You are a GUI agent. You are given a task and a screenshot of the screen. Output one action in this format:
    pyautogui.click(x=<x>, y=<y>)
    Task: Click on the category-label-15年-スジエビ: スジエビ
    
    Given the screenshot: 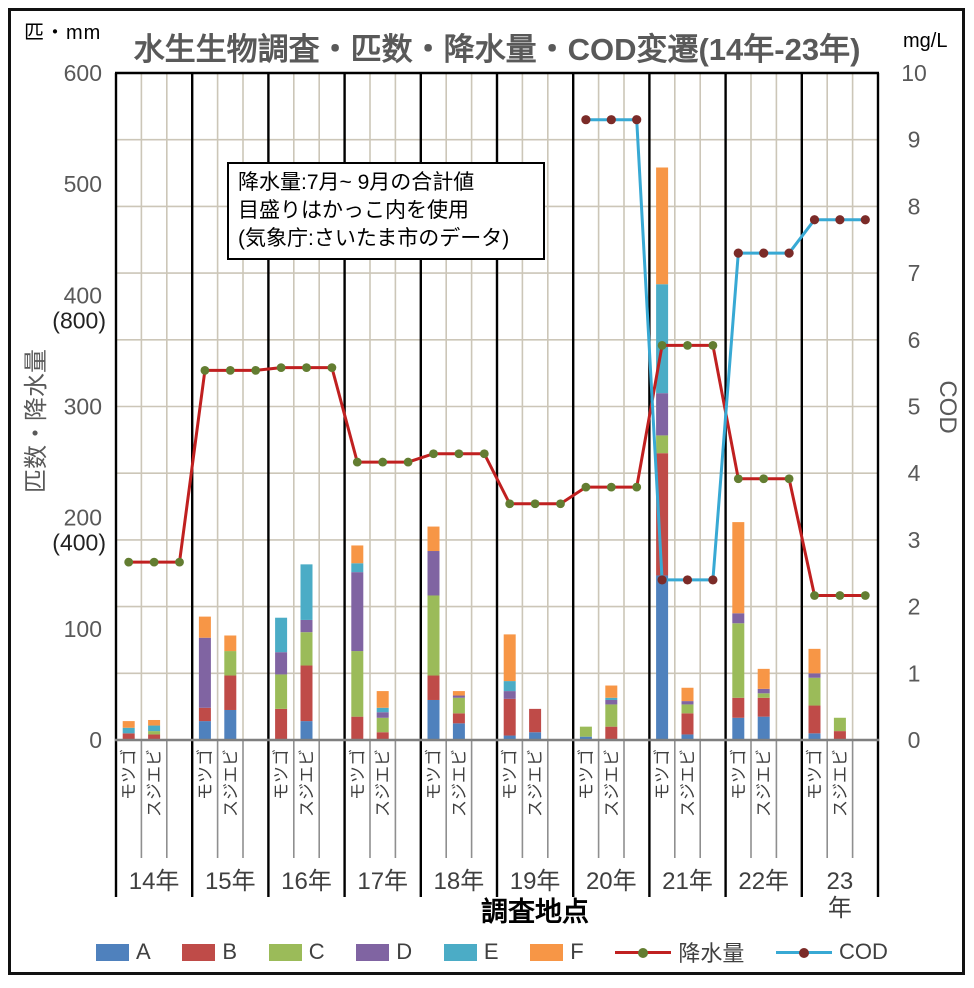 What is the action you would take?
    pyautogui.click(x=230, y=783)
    